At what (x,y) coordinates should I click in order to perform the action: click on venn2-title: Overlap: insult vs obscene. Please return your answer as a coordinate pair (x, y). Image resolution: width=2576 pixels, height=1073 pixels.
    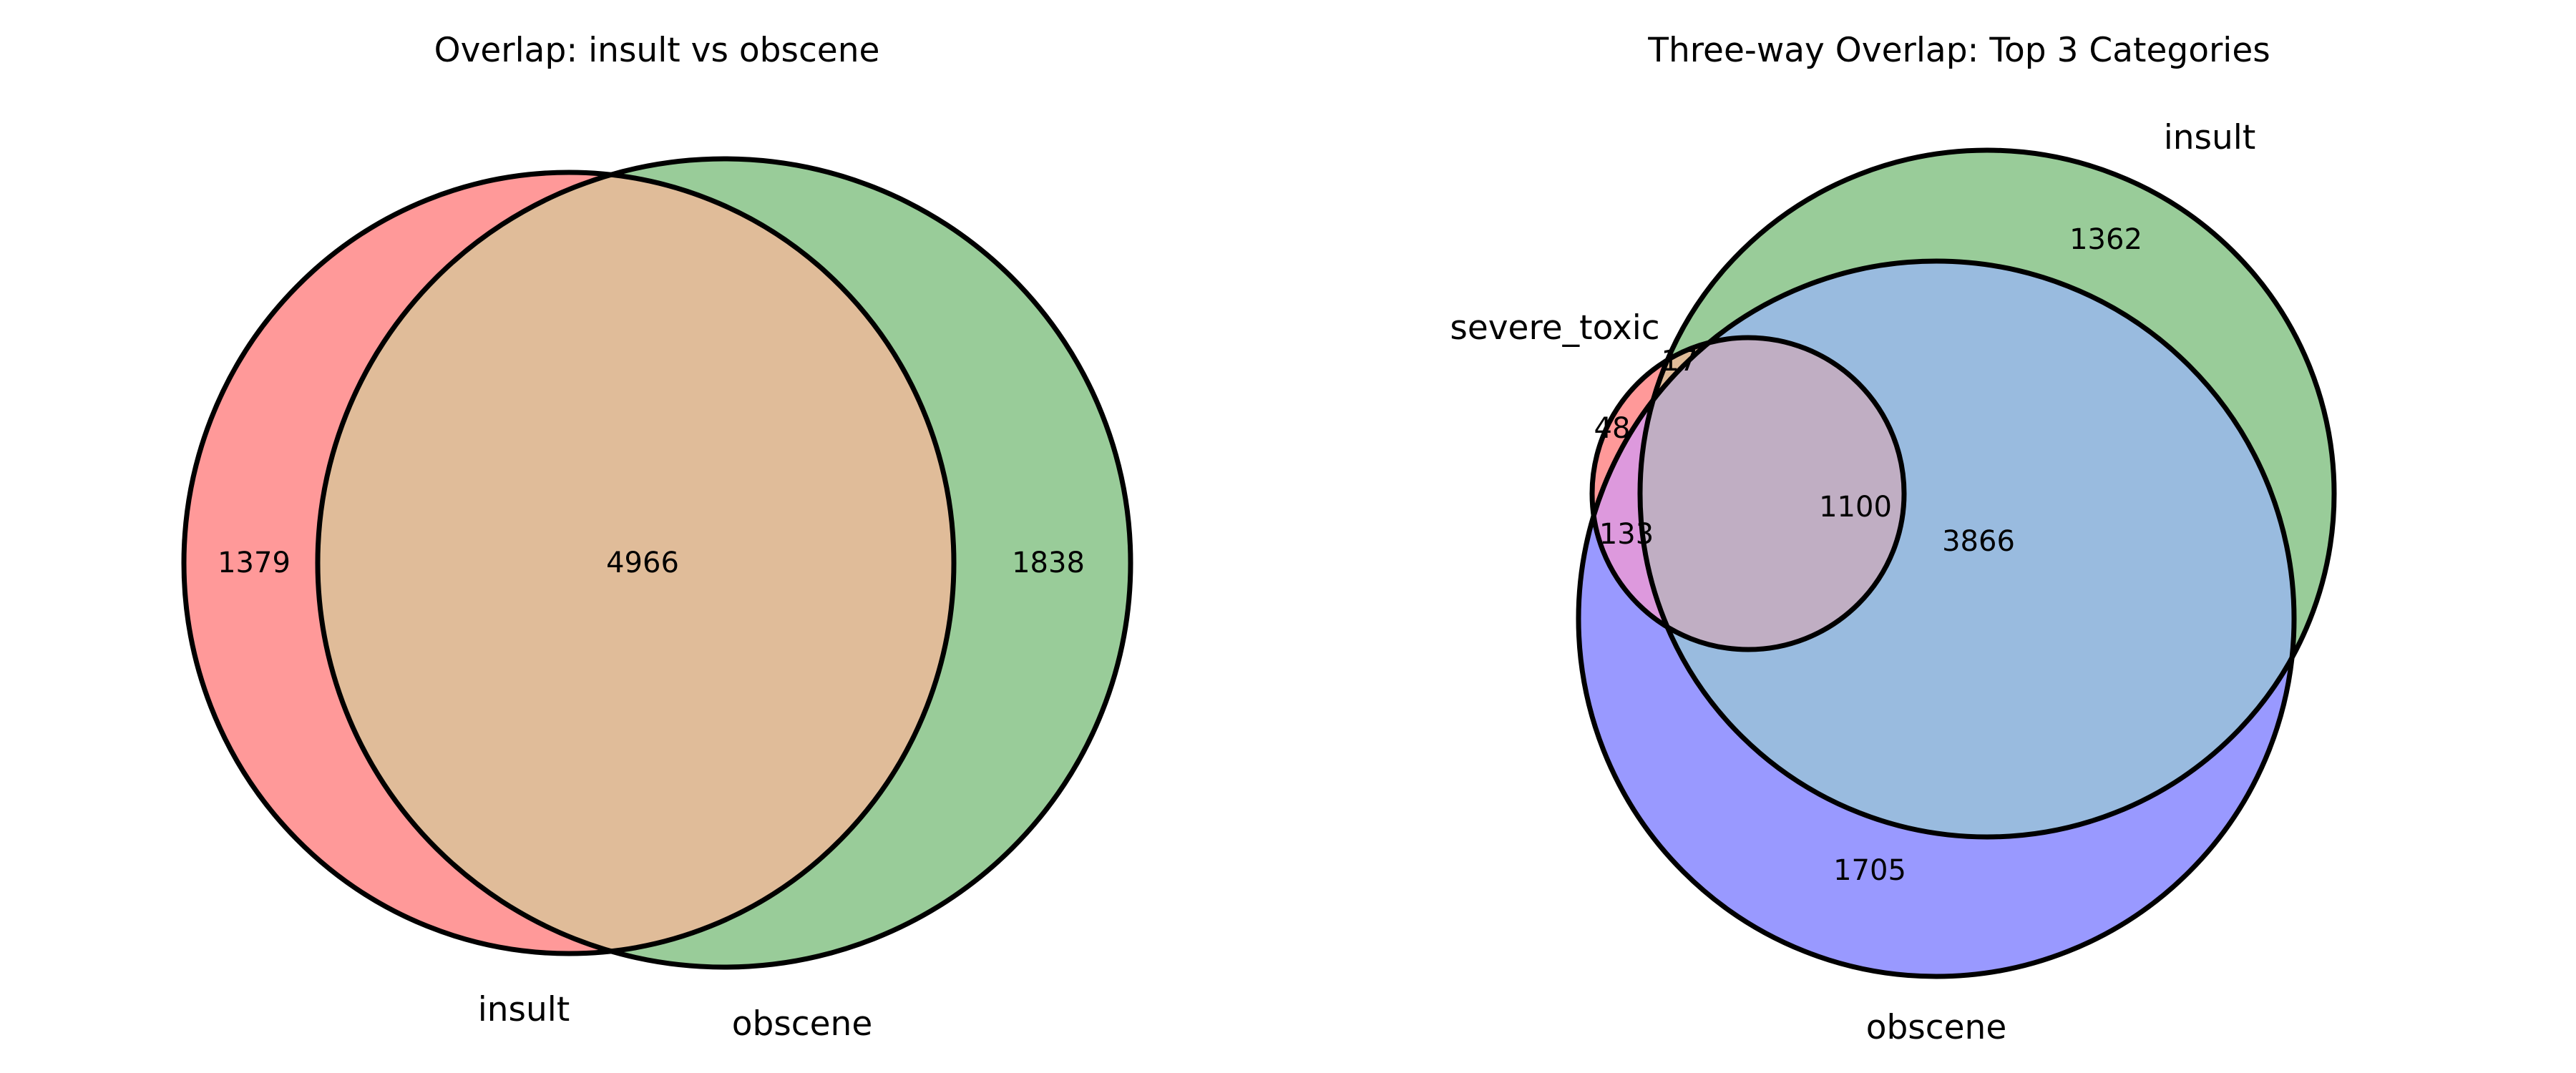
    Looking at the image, I should click on (657, 51).